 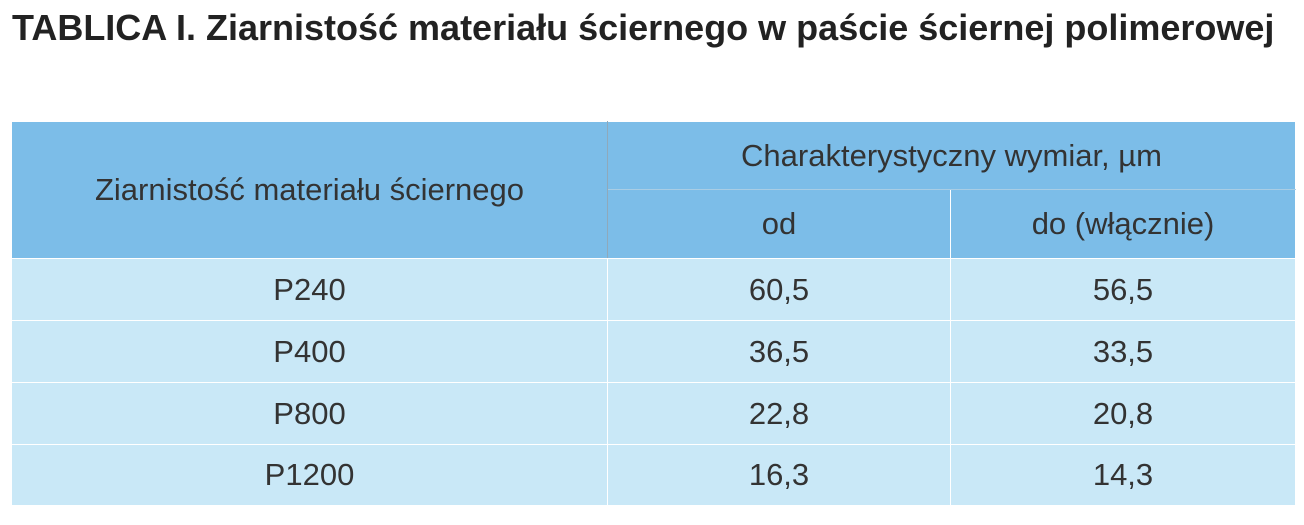 What do you see at coordinates (779, 224) in the screenshot?
I see `header-from: od` at bounding box center [779, 224].